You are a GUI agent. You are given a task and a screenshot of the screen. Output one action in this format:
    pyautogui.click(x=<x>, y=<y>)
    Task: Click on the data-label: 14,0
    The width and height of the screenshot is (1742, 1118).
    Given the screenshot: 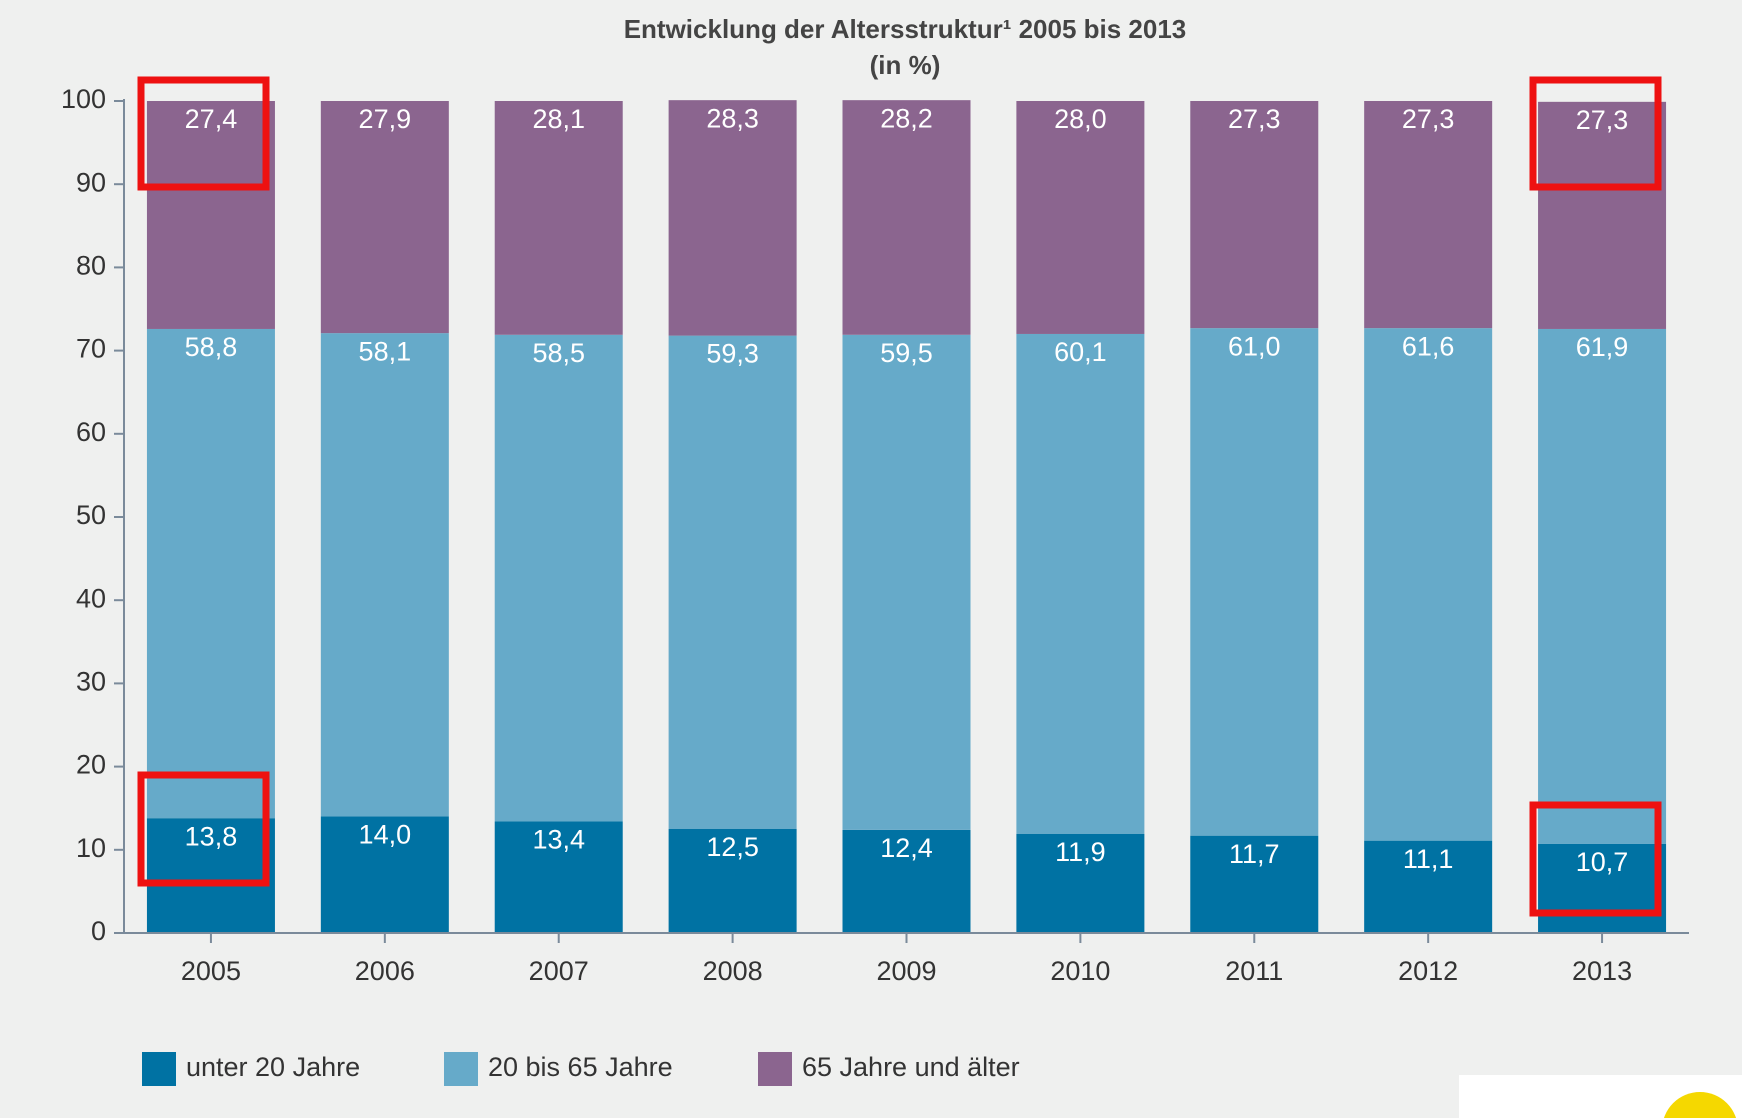 What is the action you would take?
    pyautogui.click(x=385, y=835)
    